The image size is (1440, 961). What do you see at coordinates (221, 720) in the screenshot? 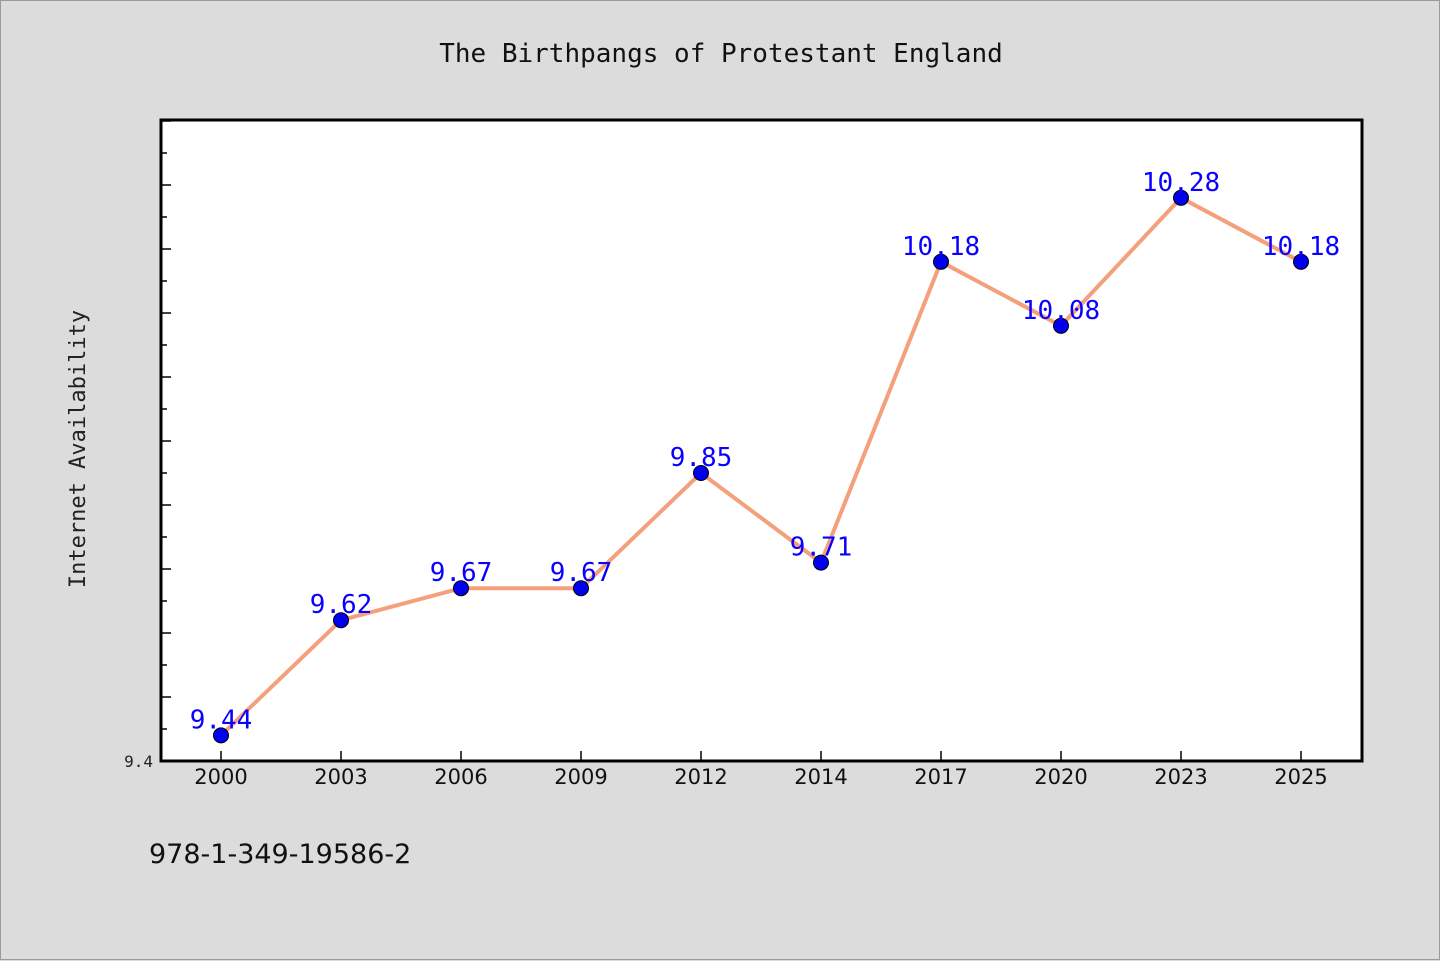
I see `data-label: 9.44` at bounding box center [221, 720].